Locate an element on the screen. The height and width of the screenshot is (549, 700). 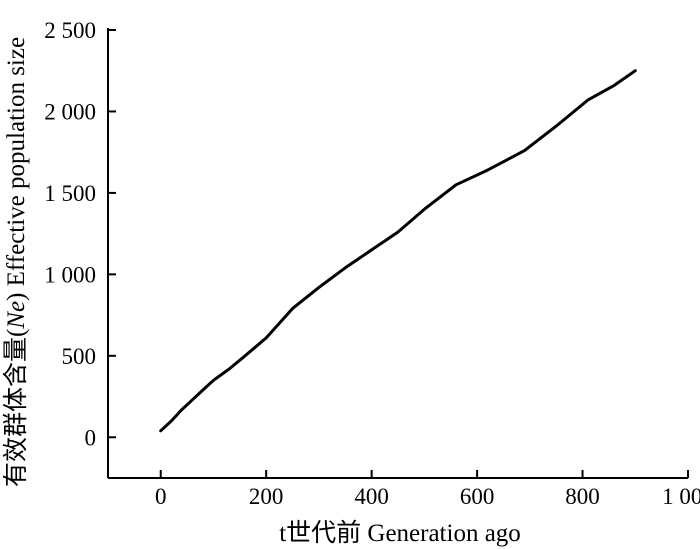
y-tick-label: 1 000 is located at coordinates (70, 274).